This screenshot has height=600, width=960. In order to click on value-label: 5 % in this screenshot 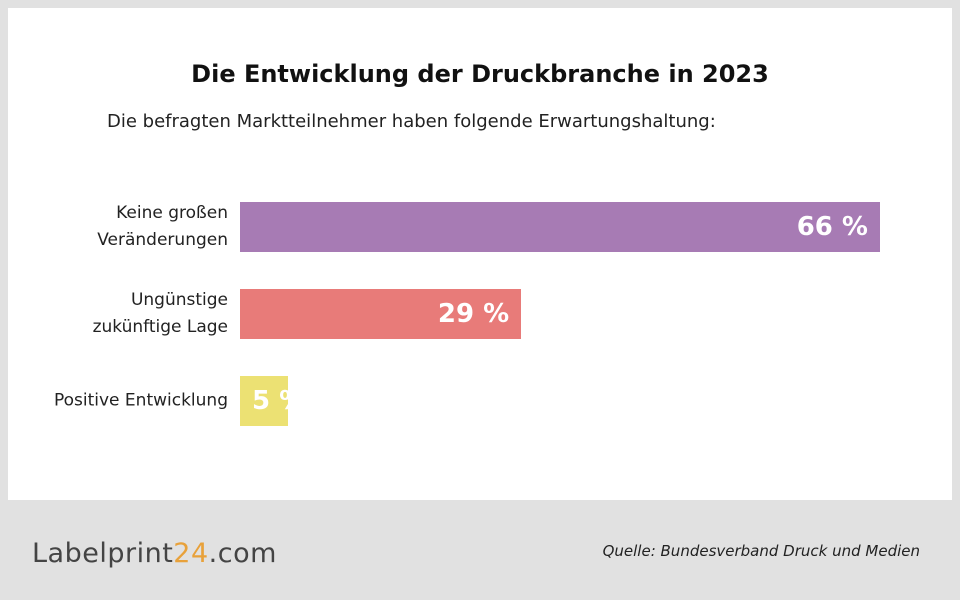, I will do `click(279, 401)`.